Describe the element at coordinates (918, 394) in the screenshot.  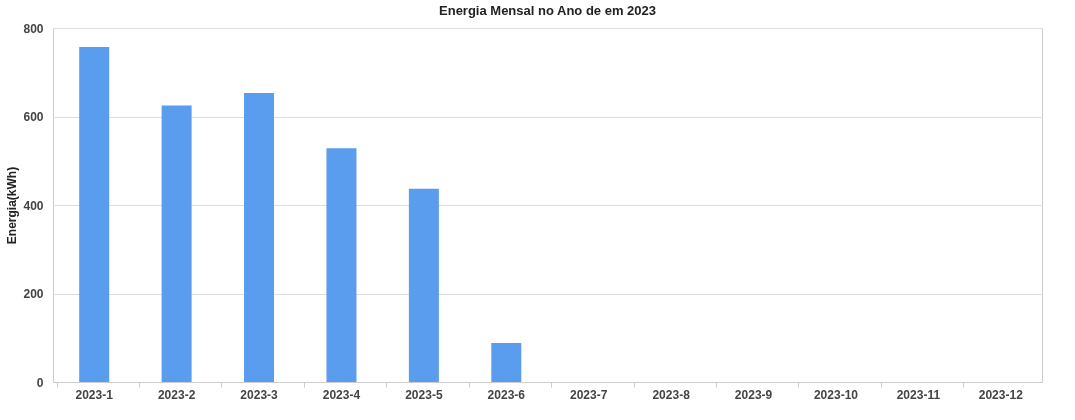
I see `x-tick-label: 2023-11` at that location.